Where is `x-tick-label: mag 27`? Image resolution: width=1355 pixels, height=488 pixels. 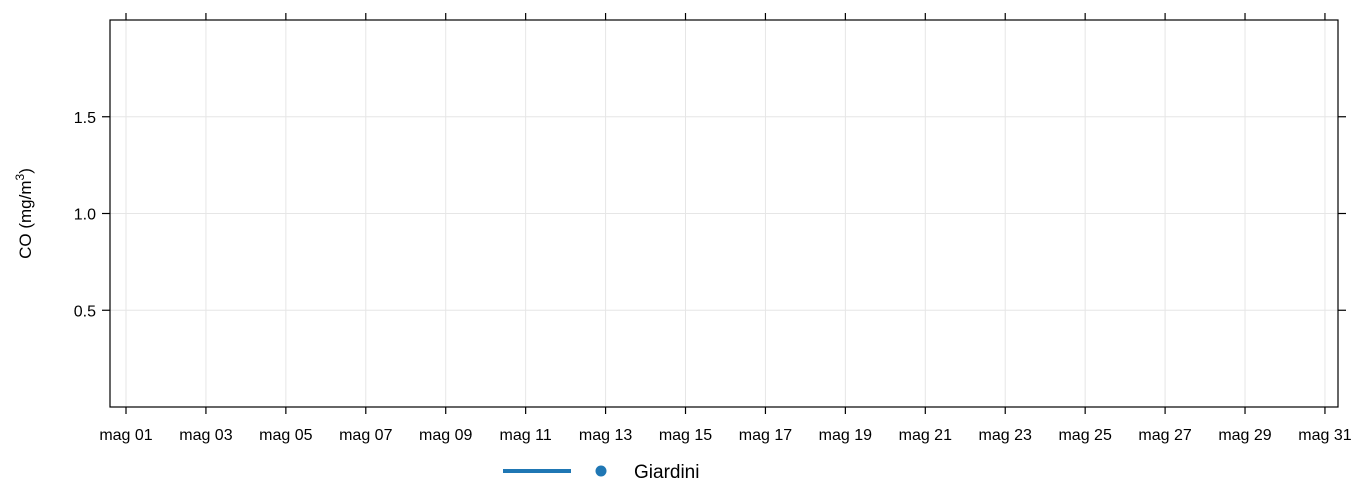 x-tick-label: mag 27 is located at coordinates (1164, 435).